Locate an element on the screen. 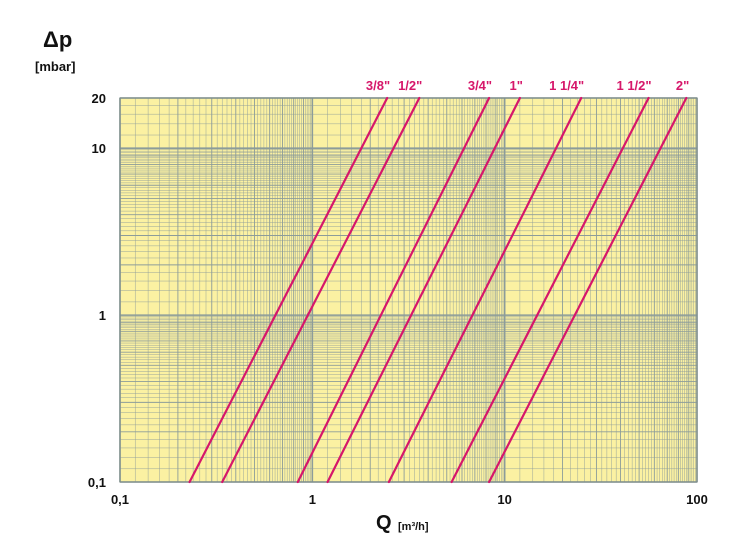 The height and width of the screenshot is (546, 730). y-axis-unit: [mbar] is located at coordinates (55, 66).